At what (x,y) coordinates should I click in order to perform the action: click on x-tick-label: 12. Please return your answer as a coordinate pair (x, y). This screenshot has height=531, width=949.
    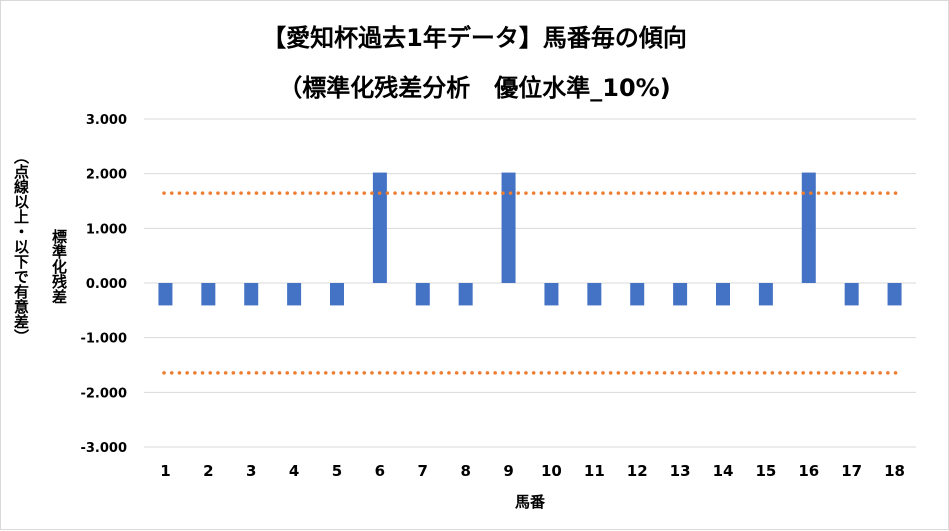
    Looking at the image, I should click on (637, 471).